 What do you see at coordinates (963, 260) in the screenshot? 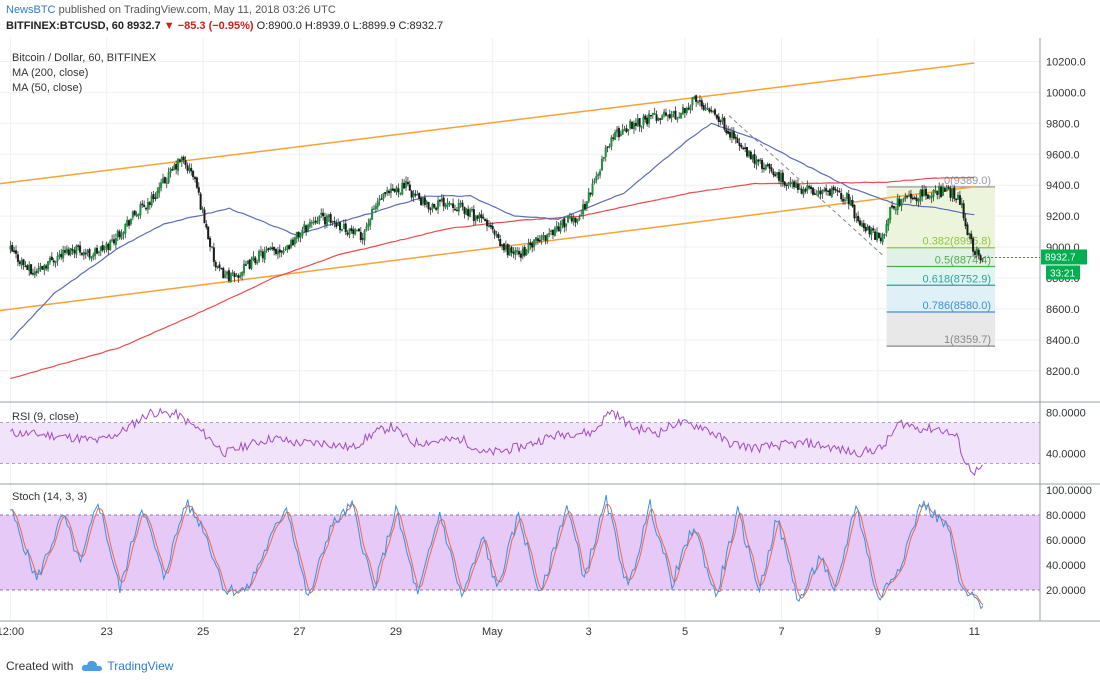
I see `fib-level-label: 0.5(8874.4)` at bounding box center [963, 260].